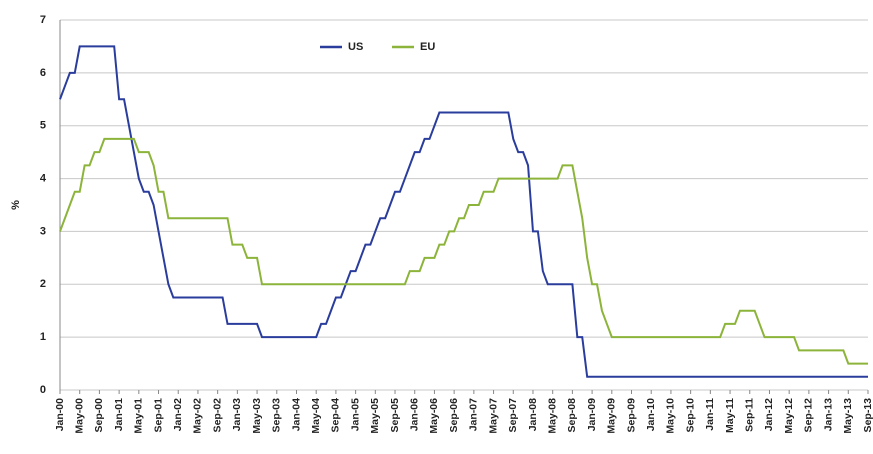  What do you see at coordinates (43, 284) in the screenshot?
I see `y-tick-label: 2` at bounding box center [43, 284].